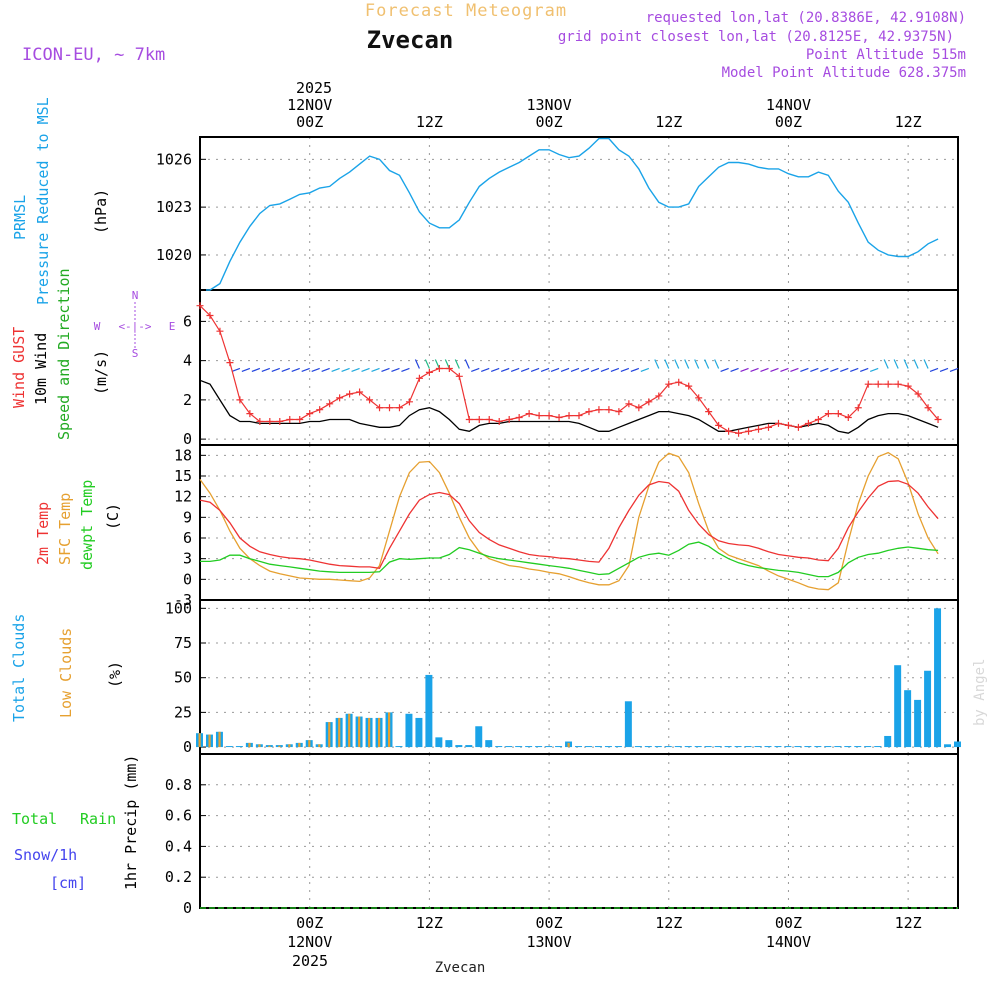 The width and height of the screenshot is (1000, 1000). What do you see at coordinates (45, 855) in the screenshot?
I see `snow-label: Snow/1h` at bounding box center [45, 855].